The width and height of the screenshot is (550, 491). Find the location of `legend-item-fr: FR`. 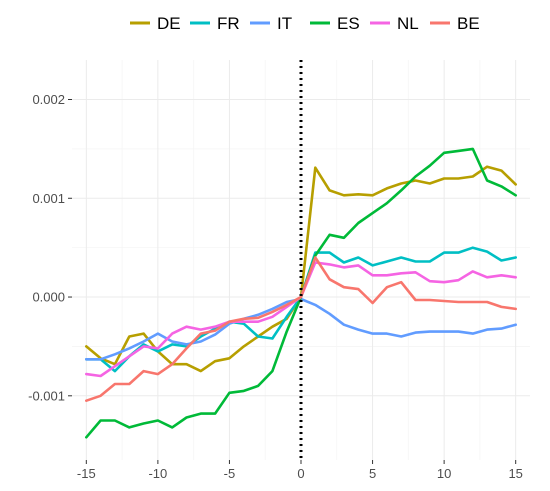

legend-item-fr: FR is located at coordinates (215, 23).